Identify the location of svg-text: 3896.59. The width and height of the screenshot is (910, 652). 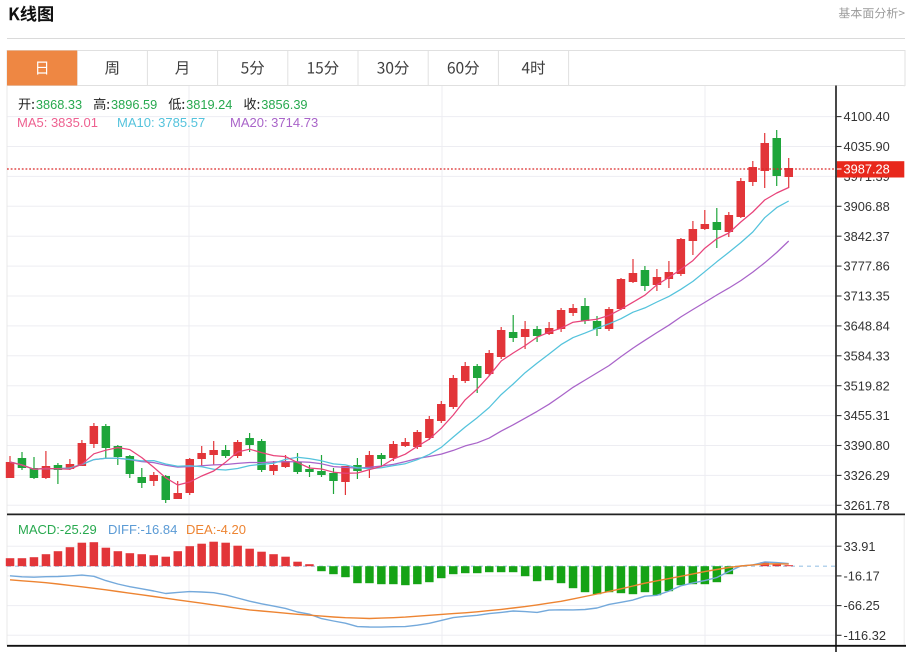
(134, 104).